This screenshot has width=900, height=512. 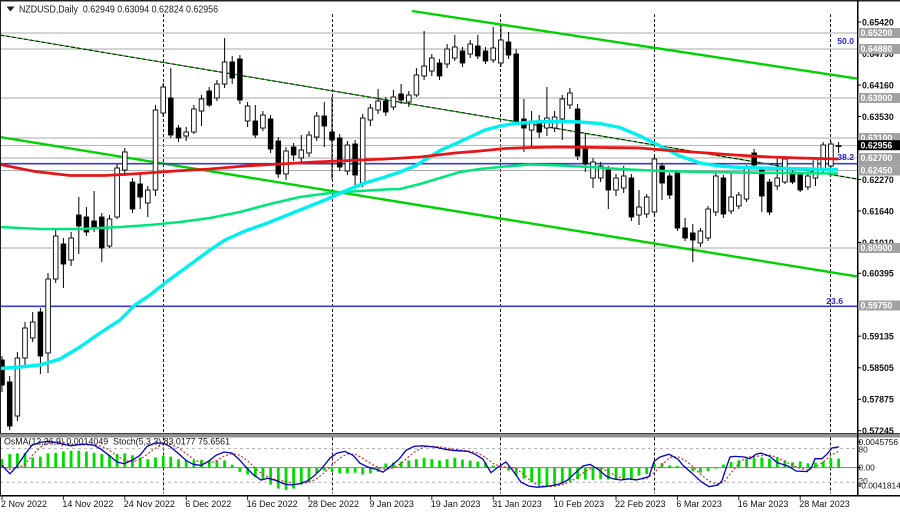 I want to click on svg-text: 16 Mar 2023, so click(x=763, y=504).